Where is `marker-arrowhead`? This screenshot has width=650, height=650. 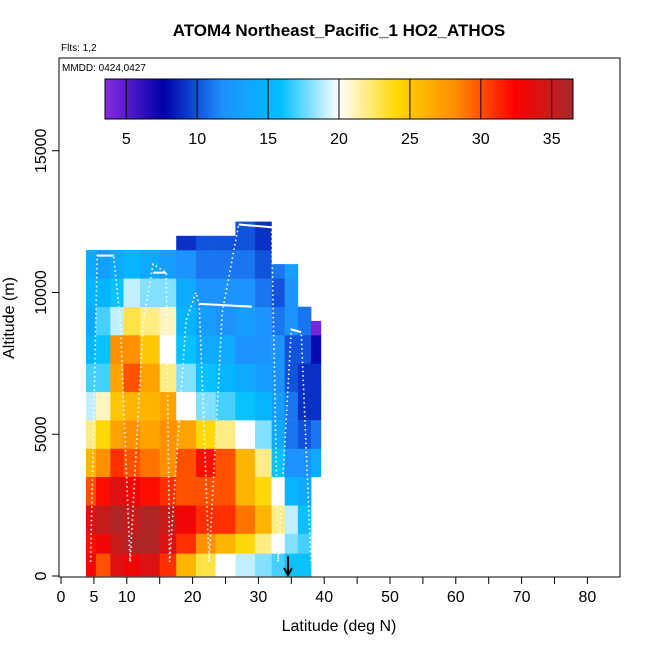 marker-arrowhead is located at coordinates (288, 572).